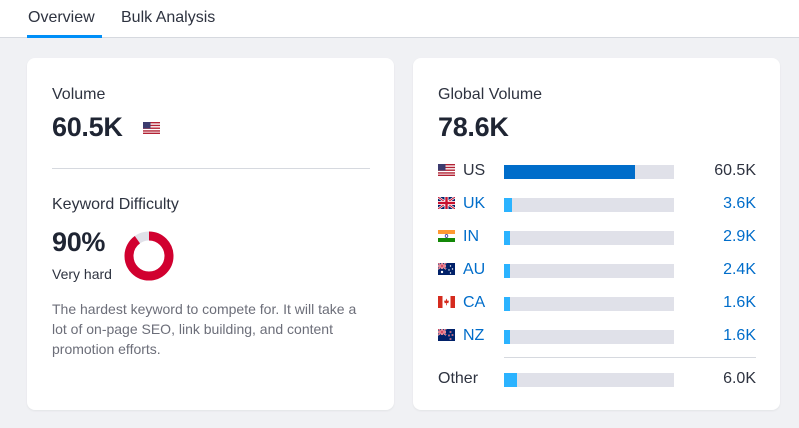  Describe the element at coordinates (739, 378) in the screenshot. I see `other-volume: 6.0K` at that location.